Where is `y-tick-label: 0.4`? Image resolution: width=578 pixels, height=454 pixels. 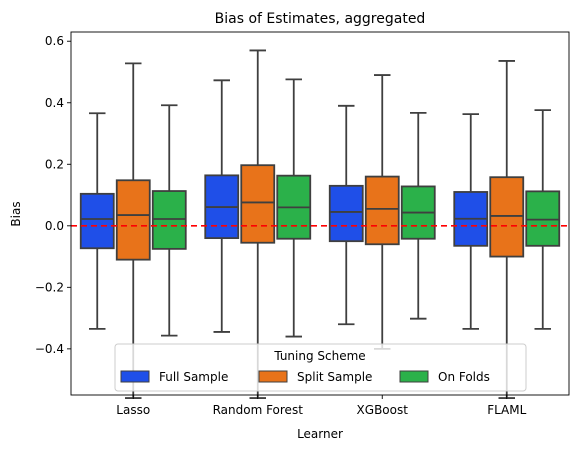
y-tick-label: 0.4 is located at coordinates (54, 103).